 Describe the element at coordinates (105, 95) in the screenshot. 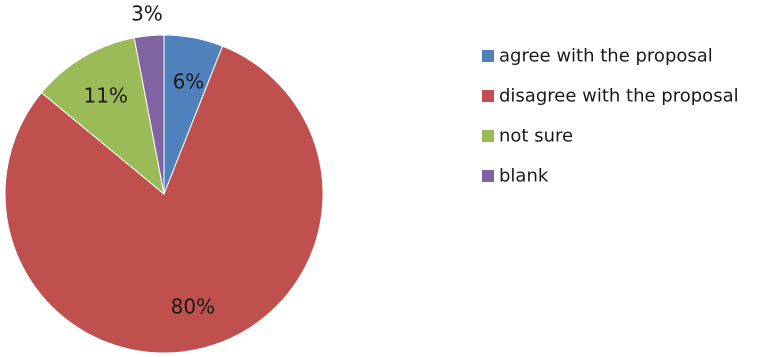

I see `data-label-not-sure: 11%` at that location.